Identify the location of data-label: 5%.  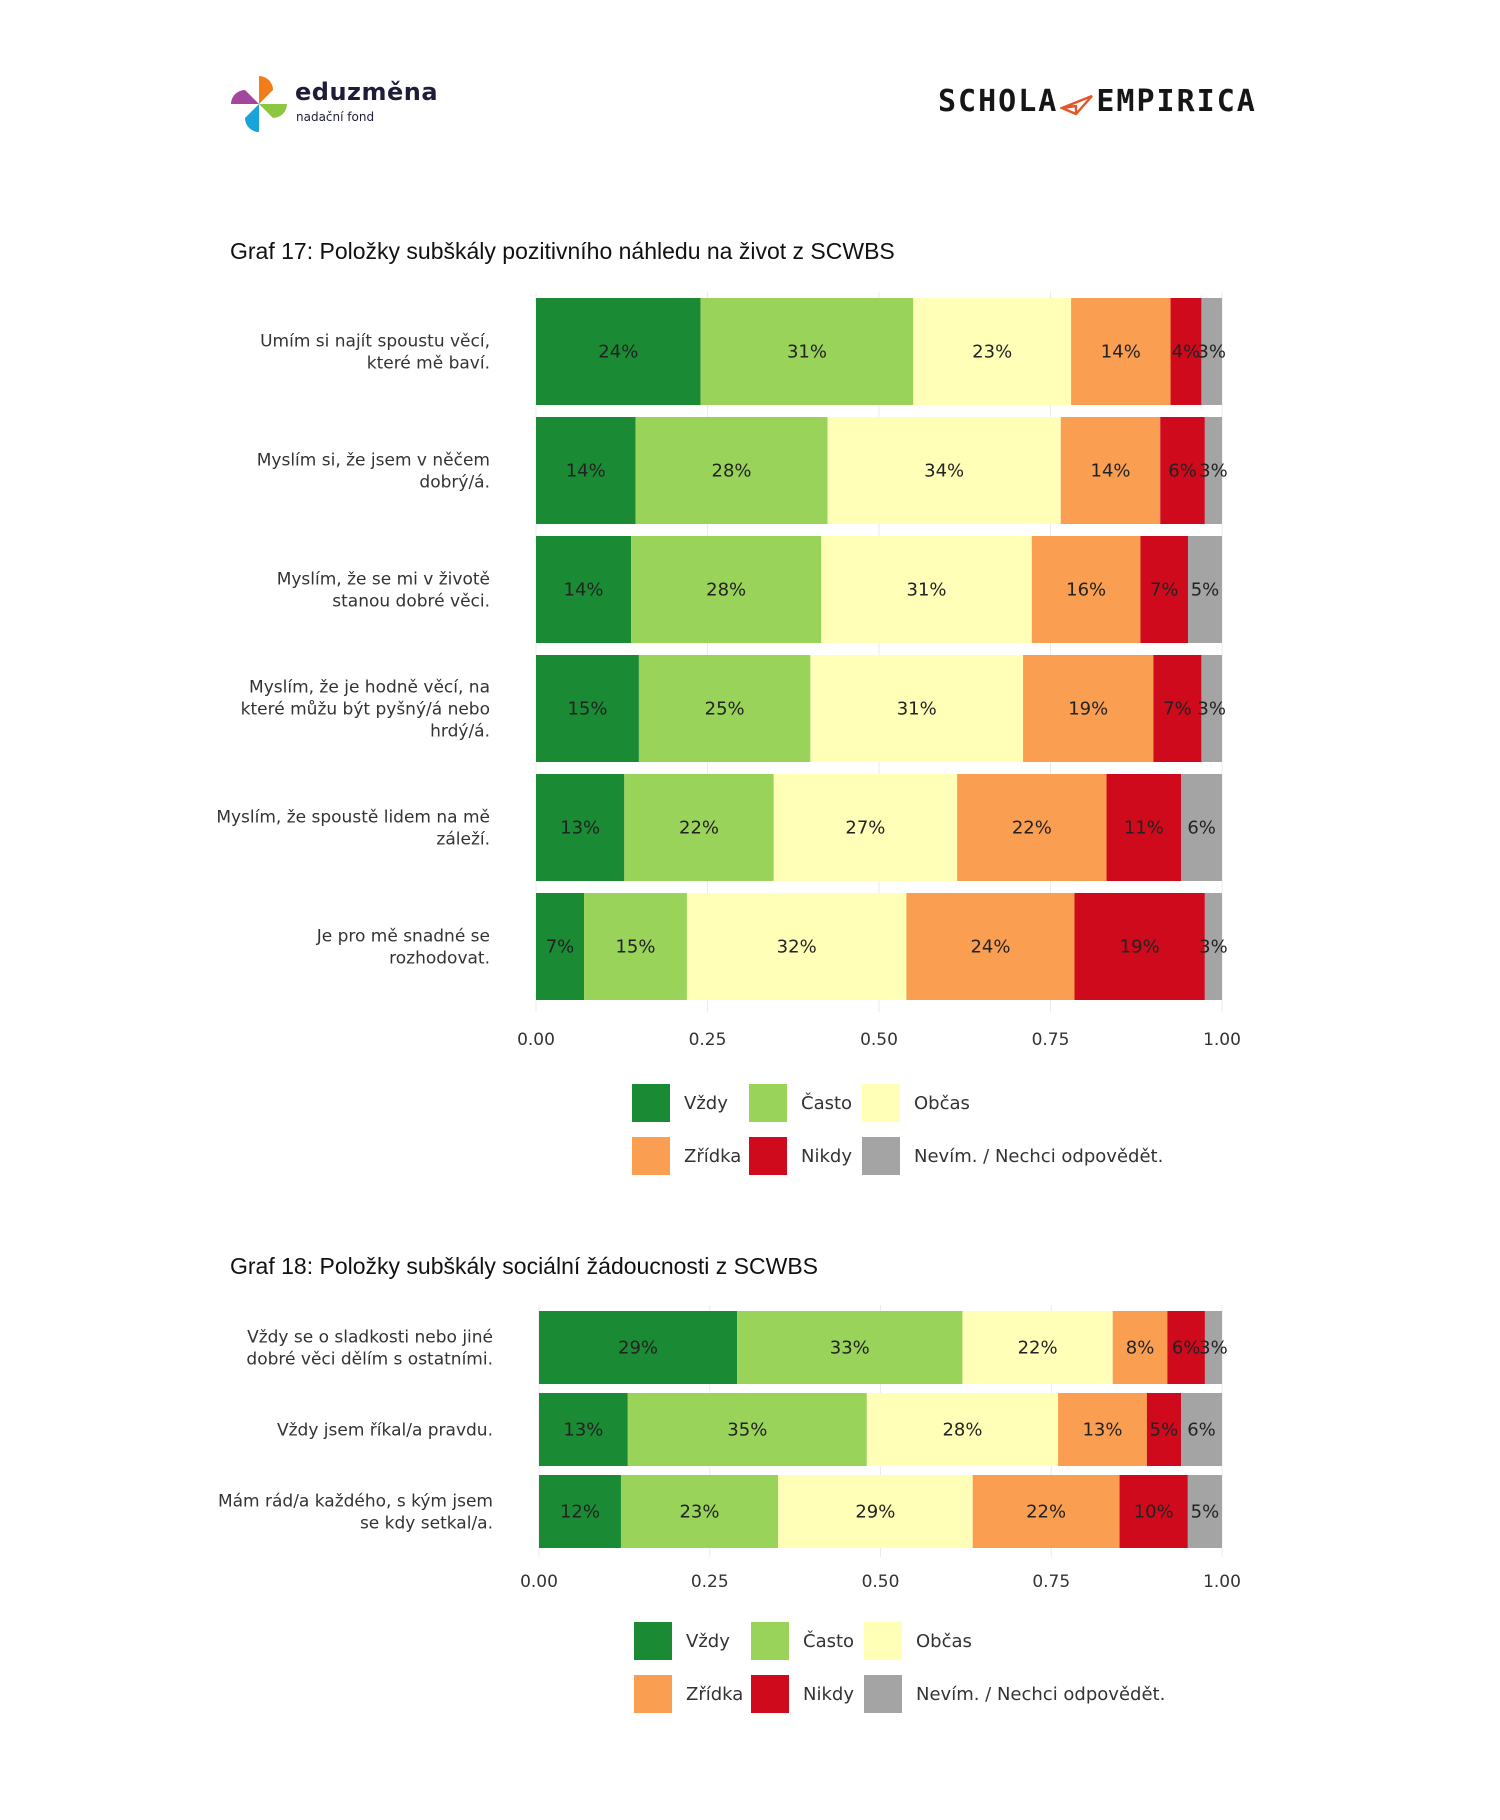
(1205, 1512).